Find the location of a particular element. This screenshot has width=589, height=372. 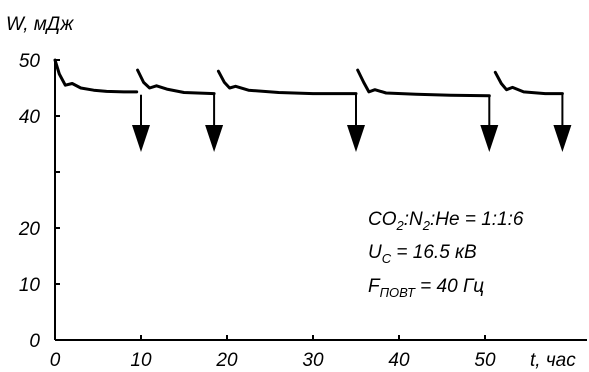

gas-ratio-annotation: CO2:N2:He = 1:1:6 is located at coordinates (446, 221).